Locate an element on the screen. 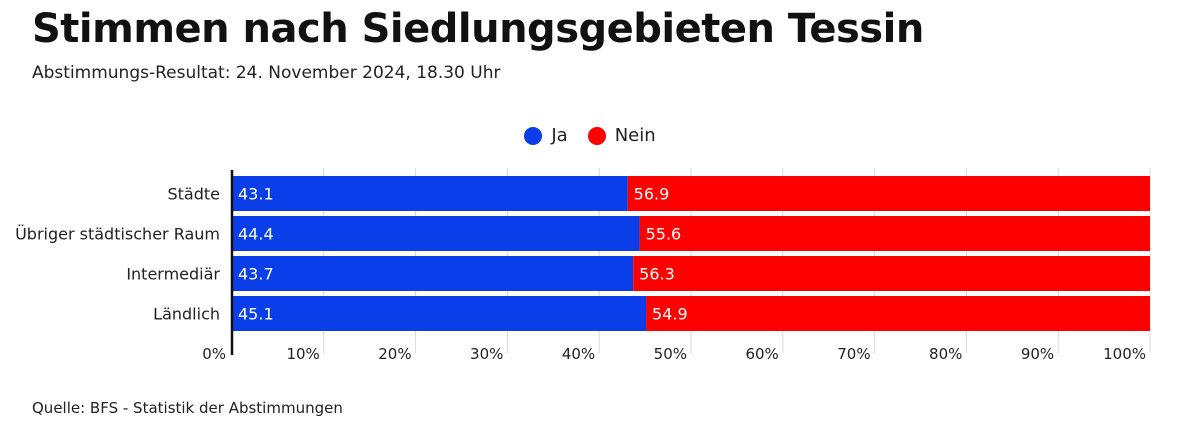  category-label: Städte is located at coordinates (193, 194).